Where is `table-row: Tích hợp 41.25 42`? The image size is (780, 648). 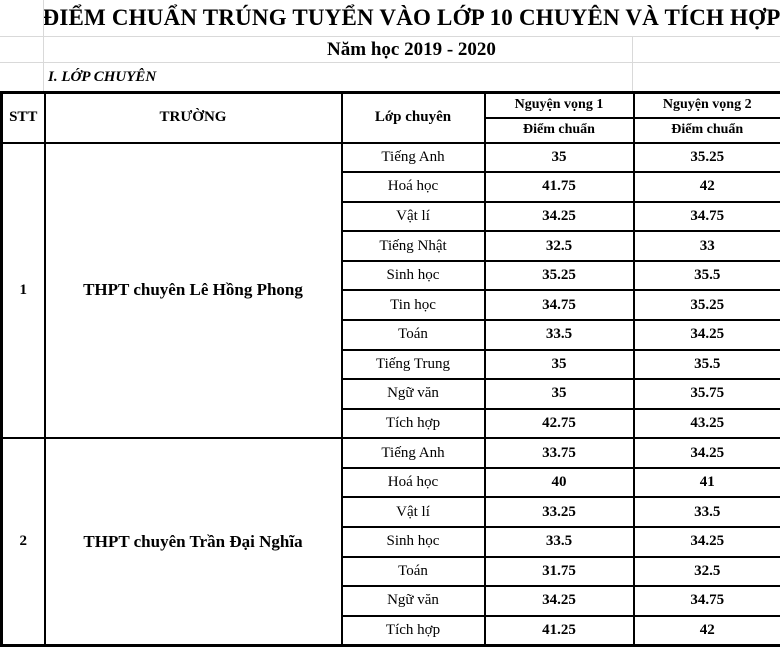
table-row: Tích hợp 41.25 42 is located at coordinates (391, 630).